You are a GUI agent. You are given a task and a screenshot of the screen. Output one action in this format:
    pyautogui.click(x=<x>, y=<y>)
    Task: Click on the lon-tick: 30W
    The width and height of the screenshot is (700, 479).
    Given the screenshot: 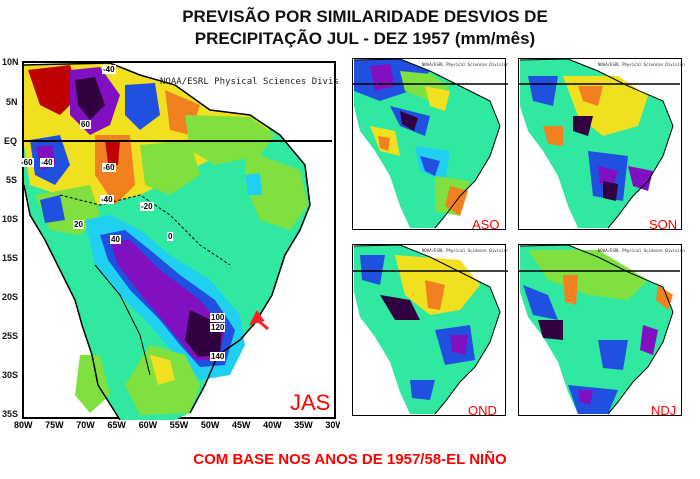 What is the action you would take?
    pyautogui.click(x=332, y=425)
    